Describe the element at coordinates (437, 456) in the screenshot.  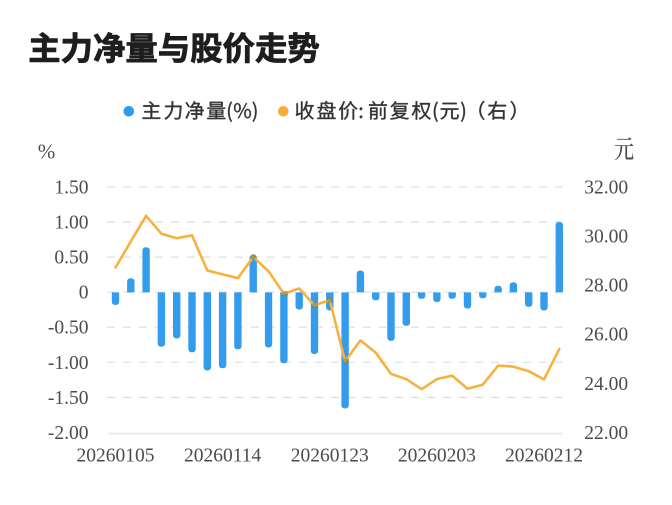
I see `svg-text: 20260203` at that location.